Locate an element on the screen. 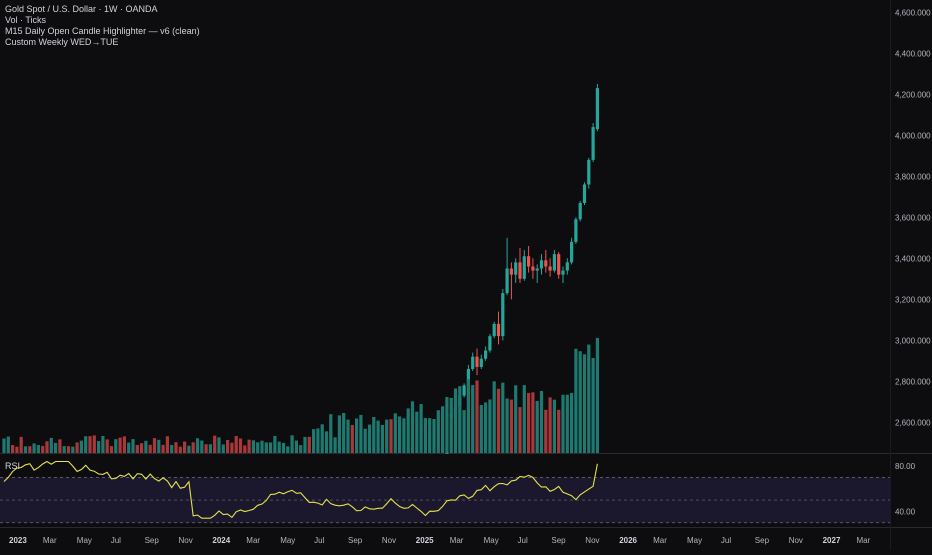 The width and height of the screenshot is (932, 555). volume-legend: Vol · Ticks is located at coordinates (26, 20).